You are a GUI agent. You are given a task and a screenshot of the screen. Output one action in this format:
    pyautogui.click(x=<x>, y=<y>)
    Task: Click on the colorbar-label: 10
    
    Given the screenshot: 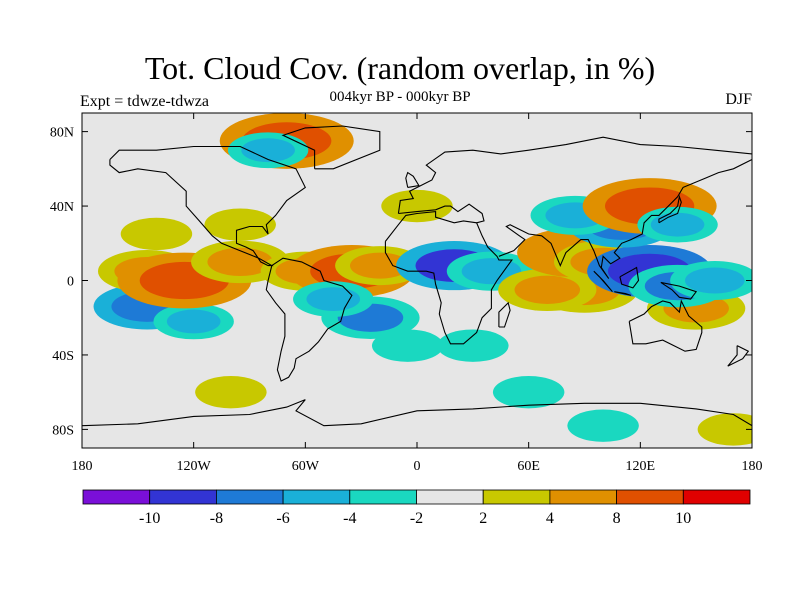 What is the action you would take?
    pyautogui.click(x=683, y=518)
    